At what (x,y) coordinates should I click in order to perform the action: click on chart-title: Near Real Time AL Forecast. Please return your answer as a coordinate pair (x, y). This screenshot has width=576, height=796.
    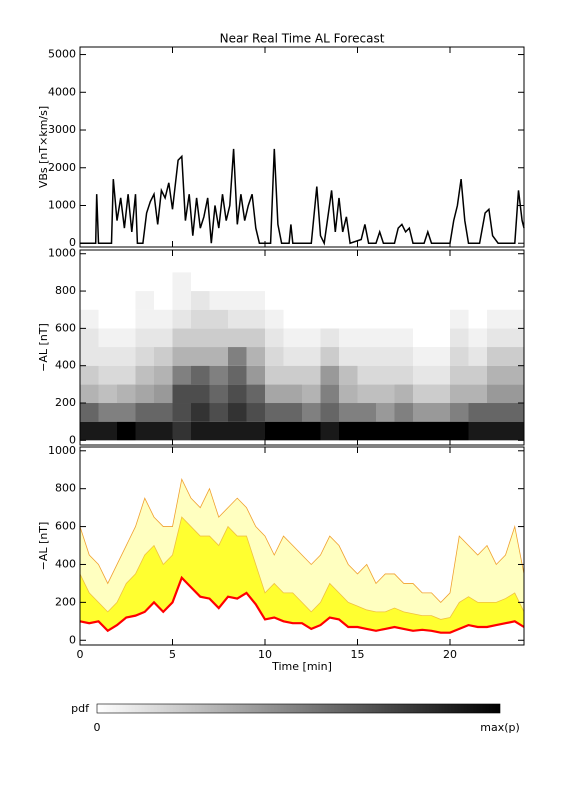
    Looking at the image, I should click on (302, 39).